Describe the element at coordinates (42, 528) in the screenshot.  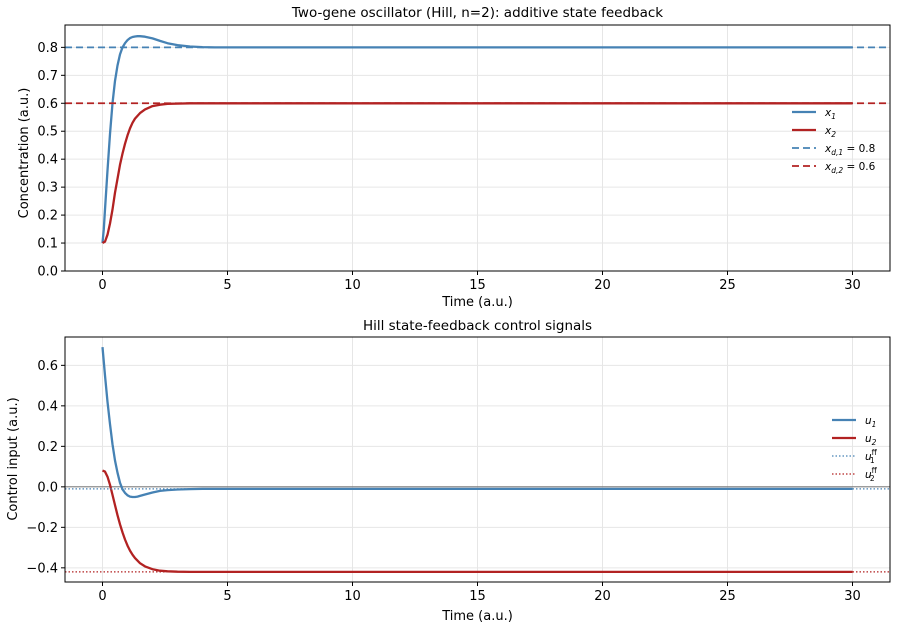
I see `y-tick-label: −0.2` at that location.